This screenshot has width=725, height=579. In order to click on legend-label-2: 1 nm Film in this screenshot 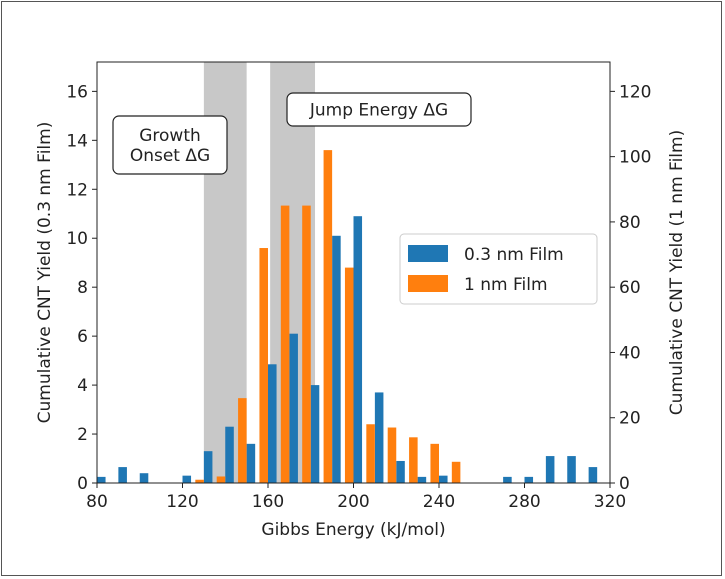, I will do `click(506, 285)`.